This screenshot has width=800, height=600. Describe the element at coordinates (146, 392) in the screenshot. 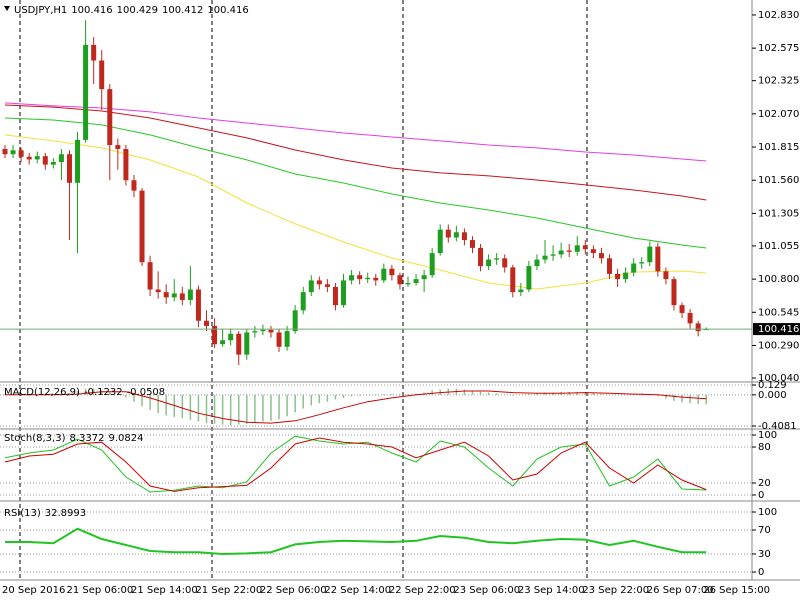

I see `legend-value: -0.0508` at that location.